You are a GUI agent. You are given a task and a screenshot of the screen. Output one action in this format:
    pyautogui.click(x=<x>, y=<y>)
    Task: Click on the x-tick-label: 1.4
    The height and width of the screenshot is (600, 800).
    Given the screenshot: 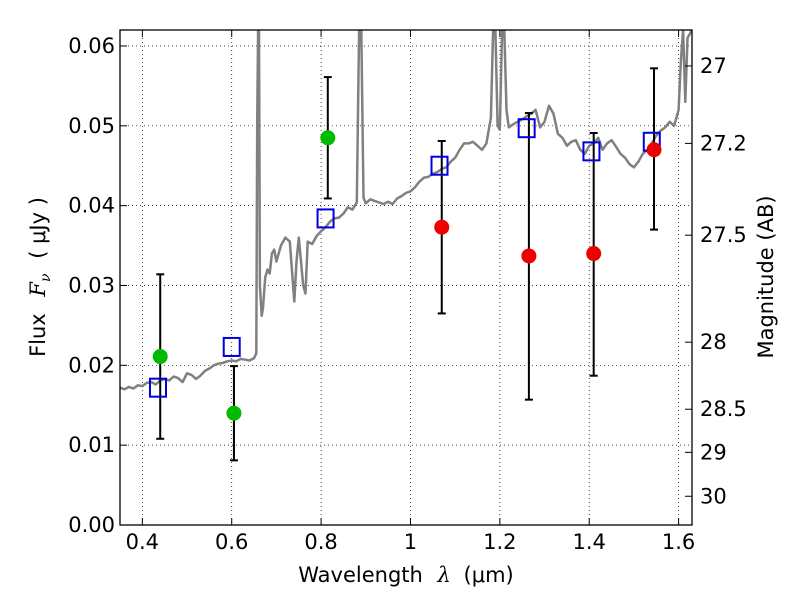 What is the action you would take?
    pyautogui.click(x=589, y=542)
    